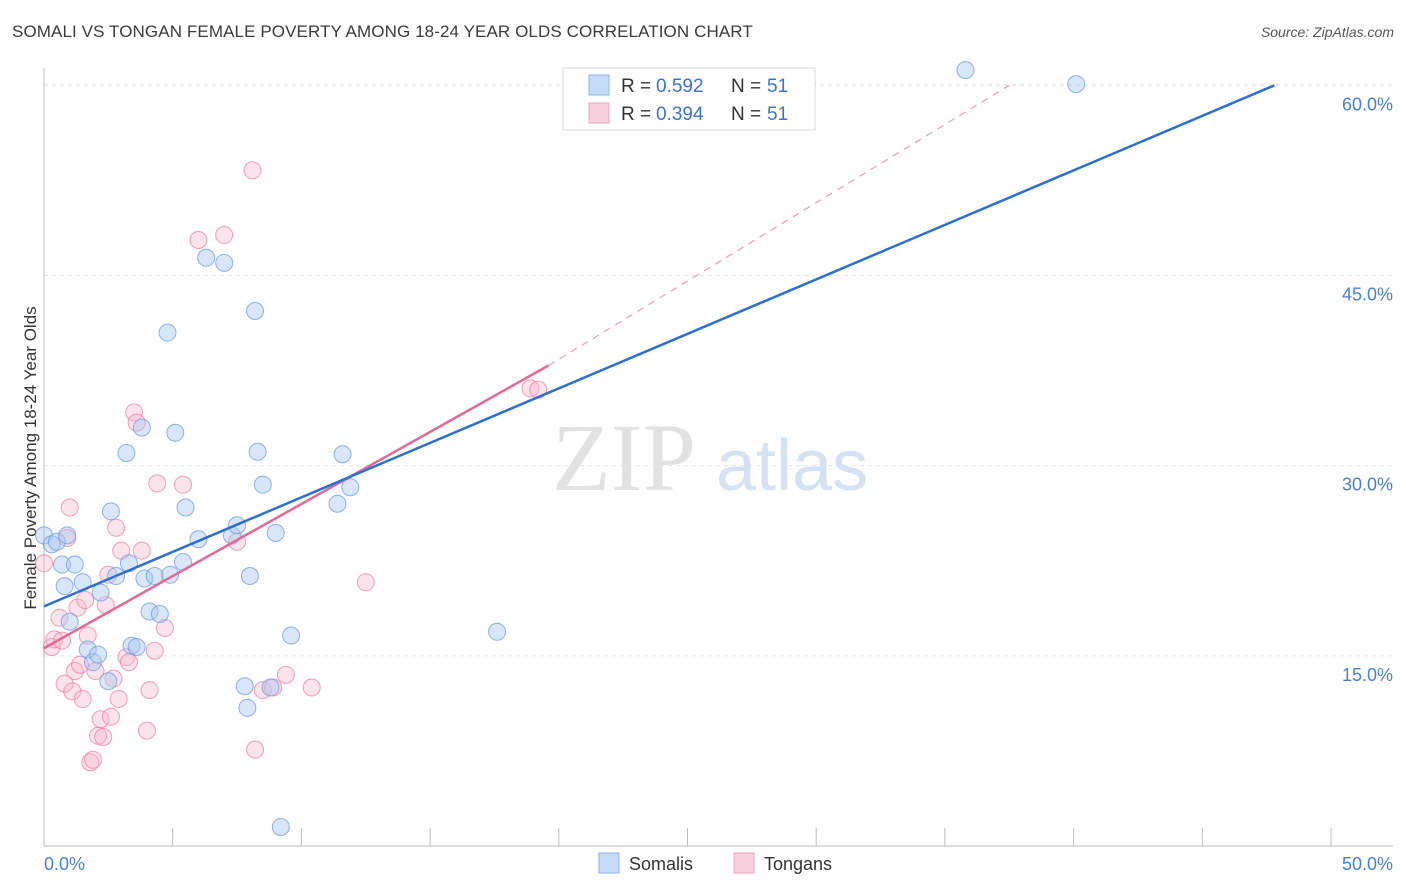  Describe the element at coordinates (777, 114) in the screenshot. I see `legend-n-value-tongans: 51` at that location.